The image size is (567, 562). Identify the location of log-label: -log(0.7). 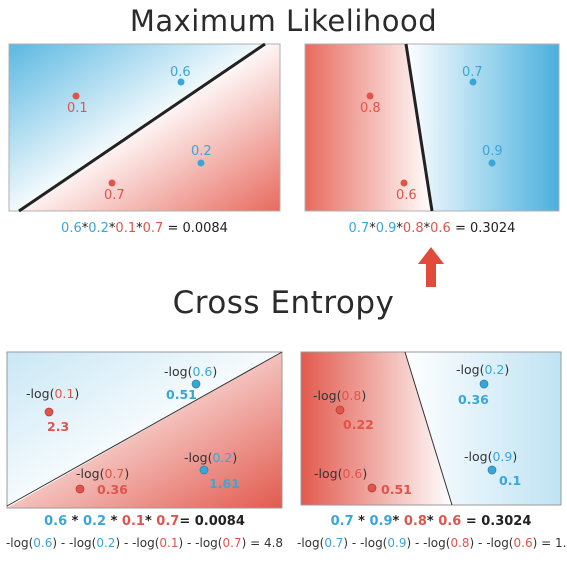
(102, 473).